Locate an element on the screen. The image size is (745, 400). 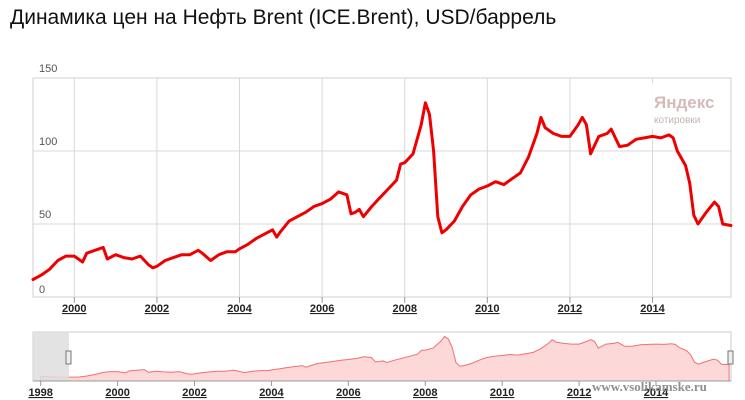
navigator-mask is located at coordinates (51, 356).